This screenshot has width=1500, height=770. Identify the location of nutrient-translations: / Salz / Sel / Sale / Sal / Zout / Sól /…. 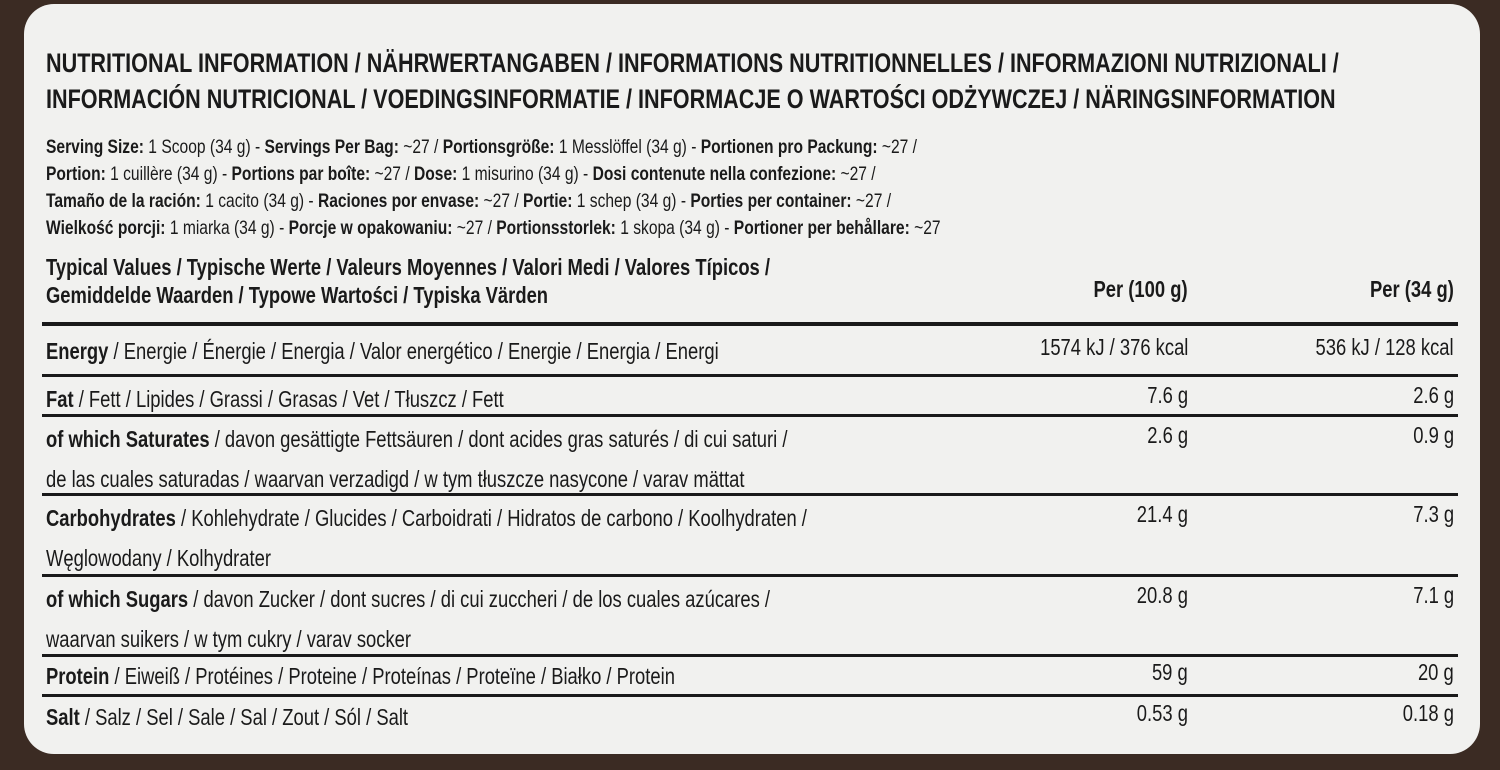
(244, 717).